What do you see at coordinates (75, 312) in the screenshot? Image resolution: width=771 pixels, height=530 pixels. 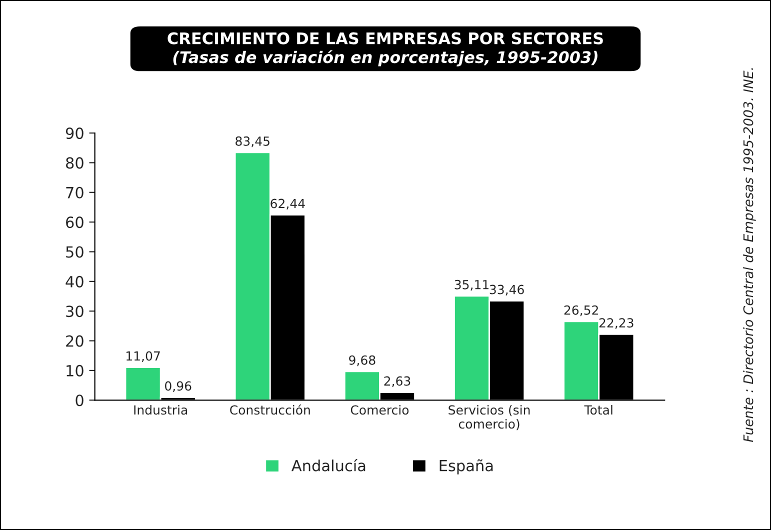 I see `y-tick-label: 30` at bounding box center [75, 312].